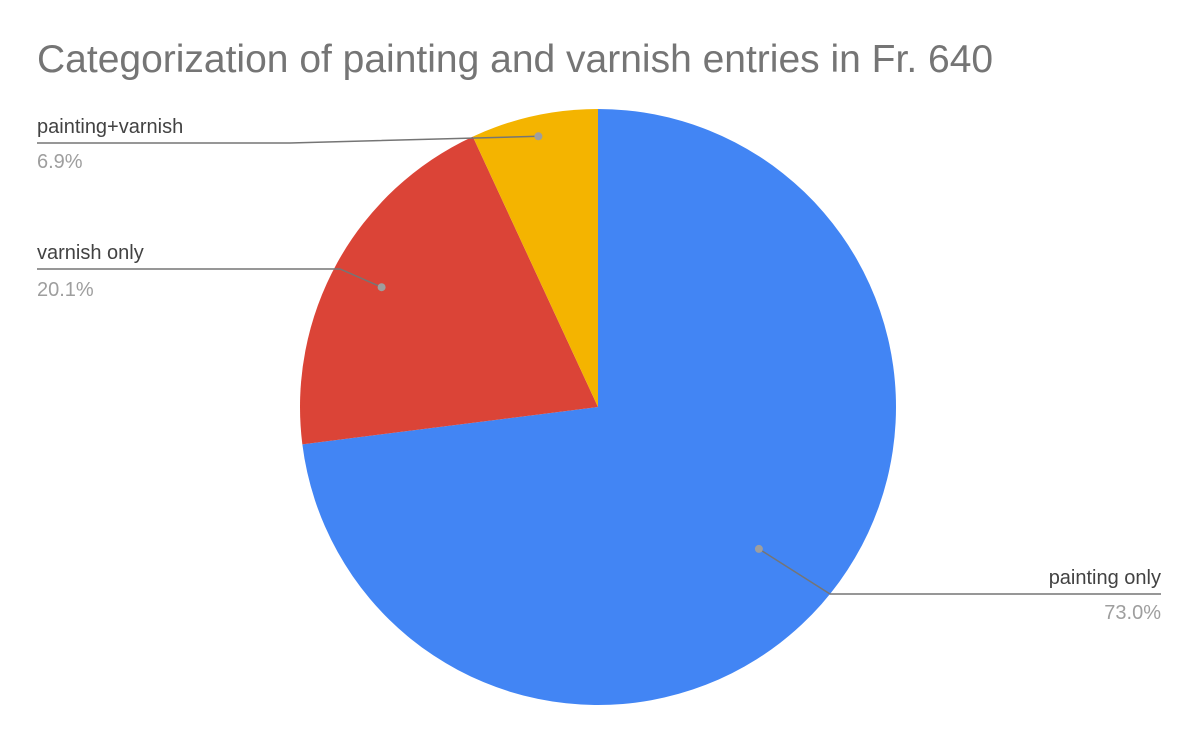  What do you see at coordinates (65, 290) in the screenshot?
I see `slice-percent-label: 20.1%` at bounding box center [65, 290].